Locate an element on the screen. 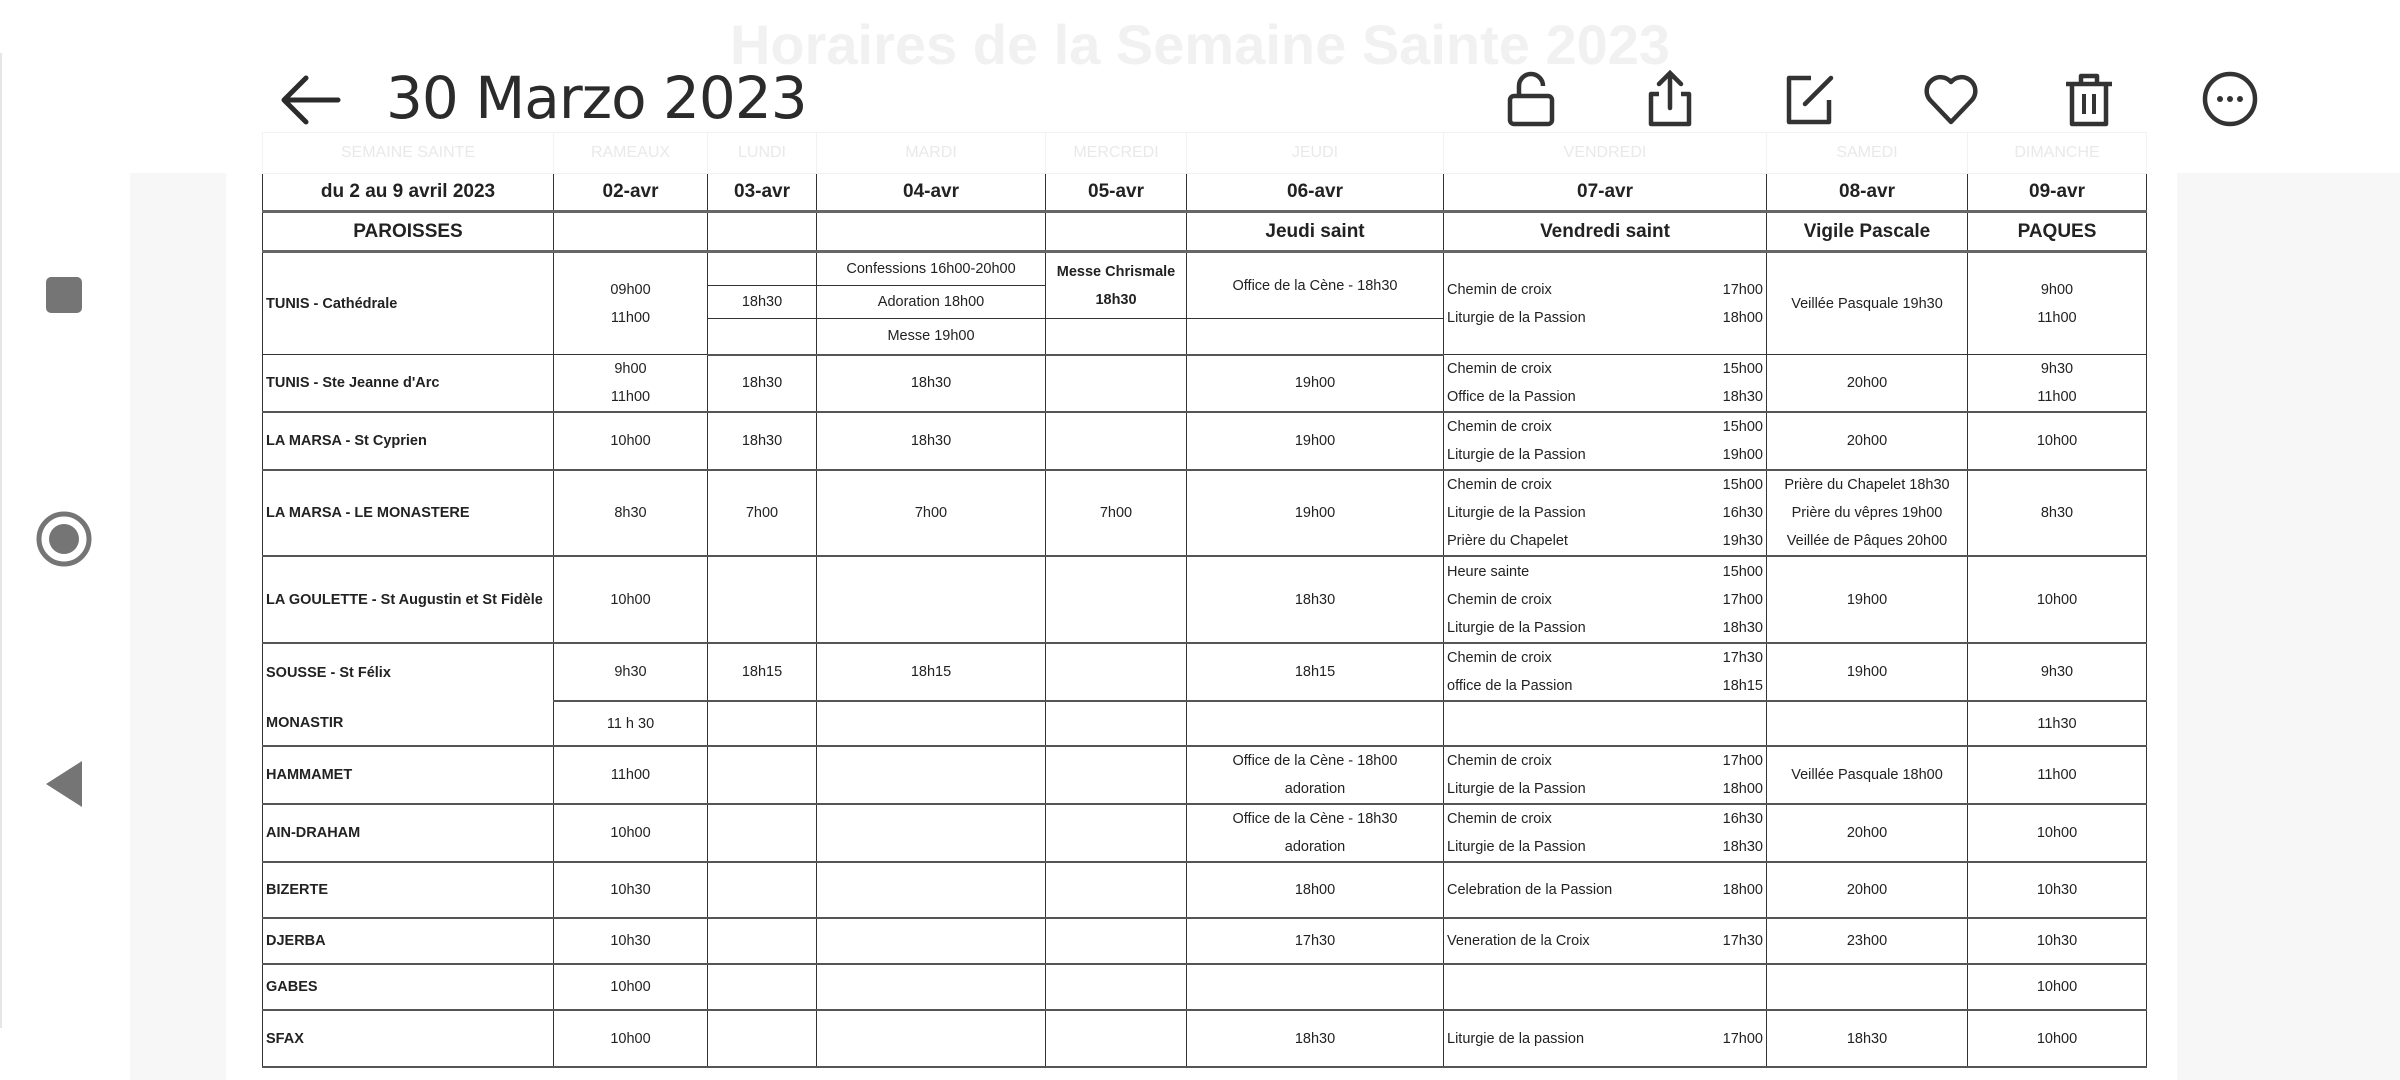  radio-record-icon is located at coordinates (64, 539).